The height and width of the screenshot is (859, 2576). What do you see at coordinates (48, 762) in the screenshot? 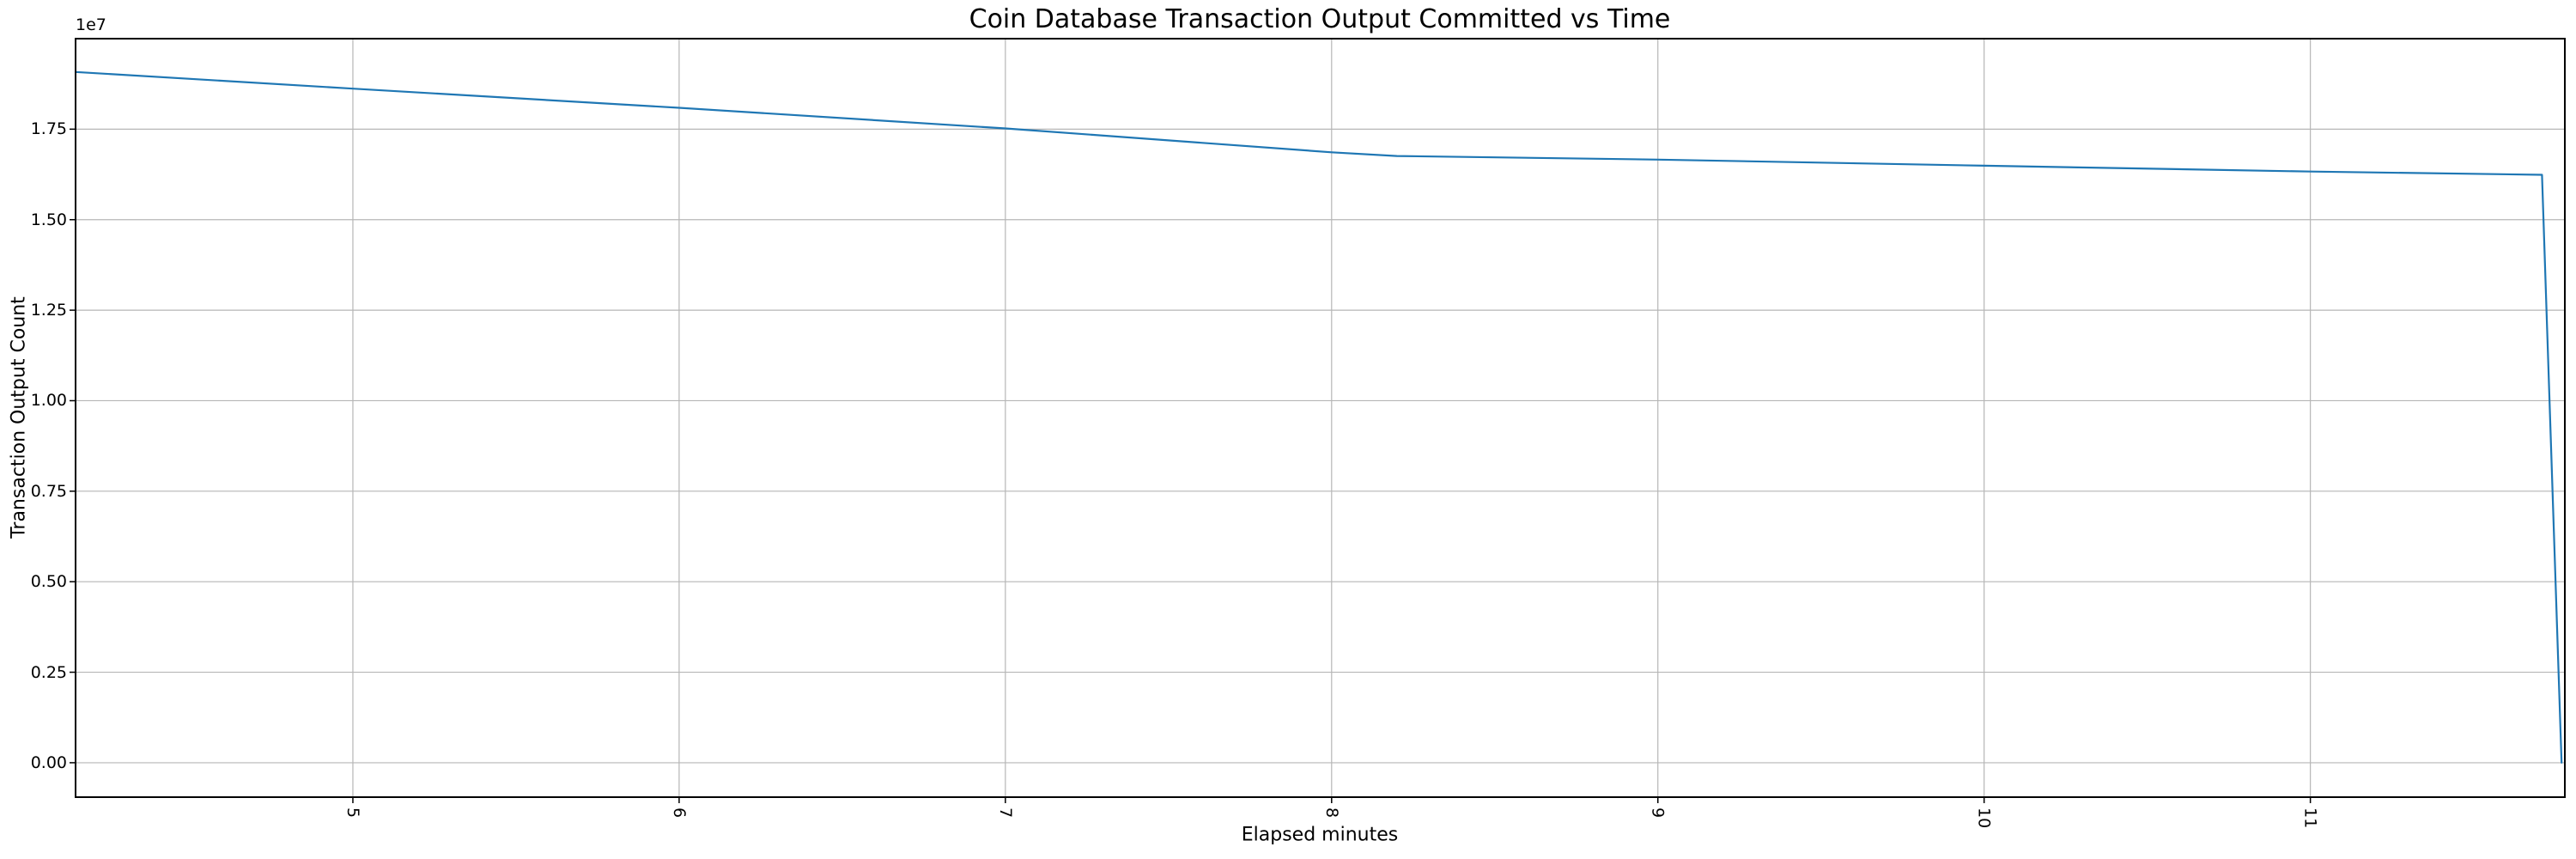
I see `y-tick-label: 0.00` at bounding box center [48, 762].